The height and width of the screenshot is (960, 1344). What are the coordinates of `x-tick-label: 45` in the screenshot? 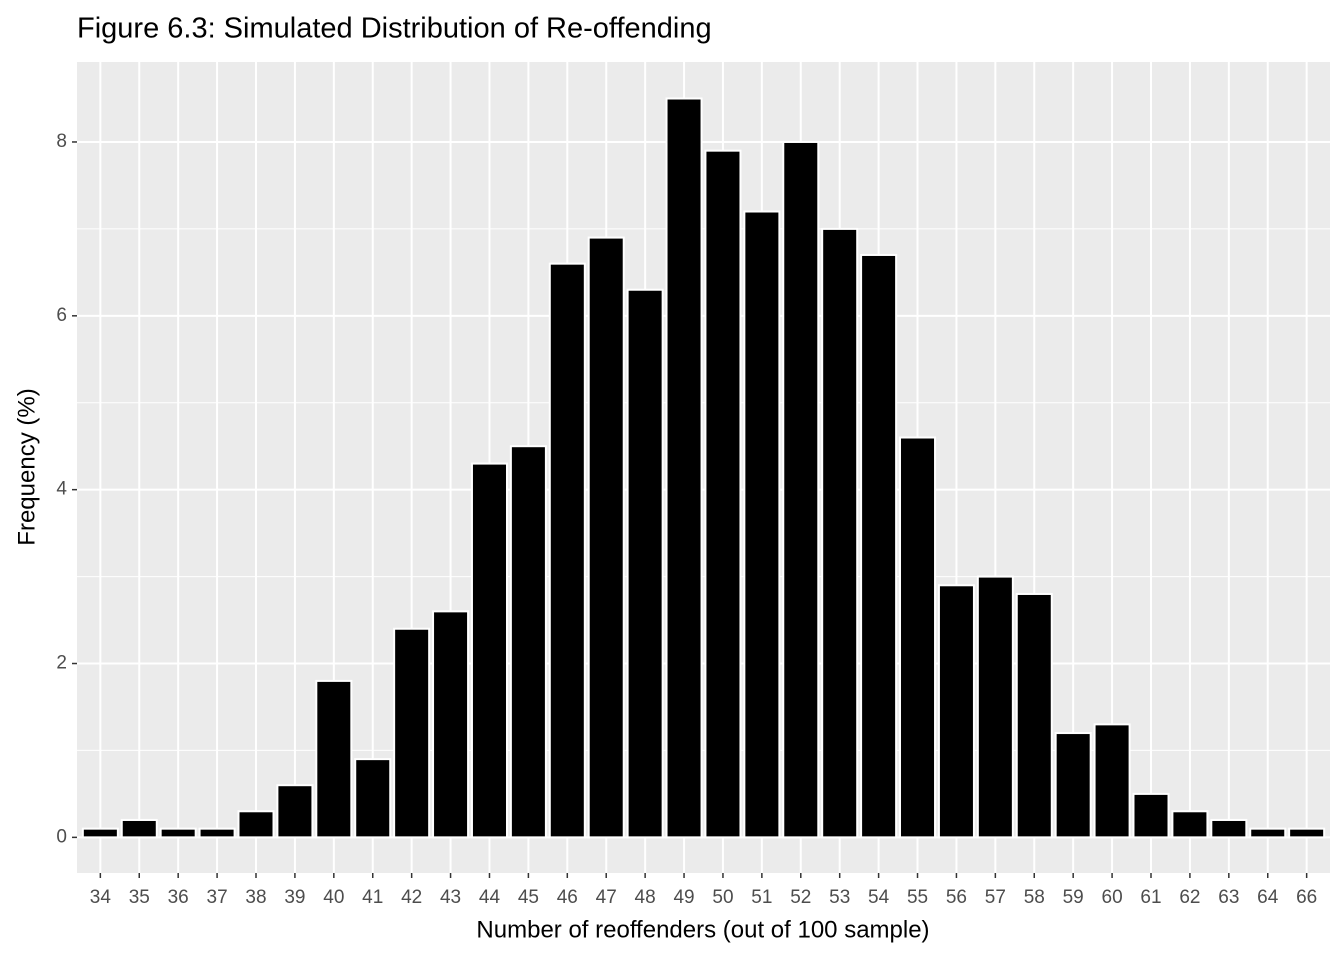 It's located at (528, 897).